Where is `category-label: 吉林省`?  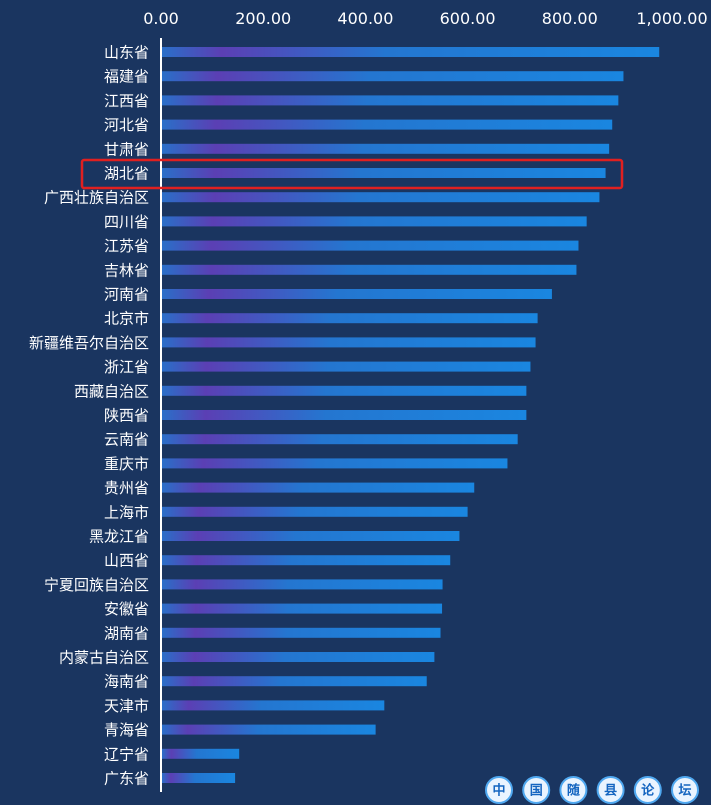
category-label: 吉林省 is located at coordinates (126, 270).